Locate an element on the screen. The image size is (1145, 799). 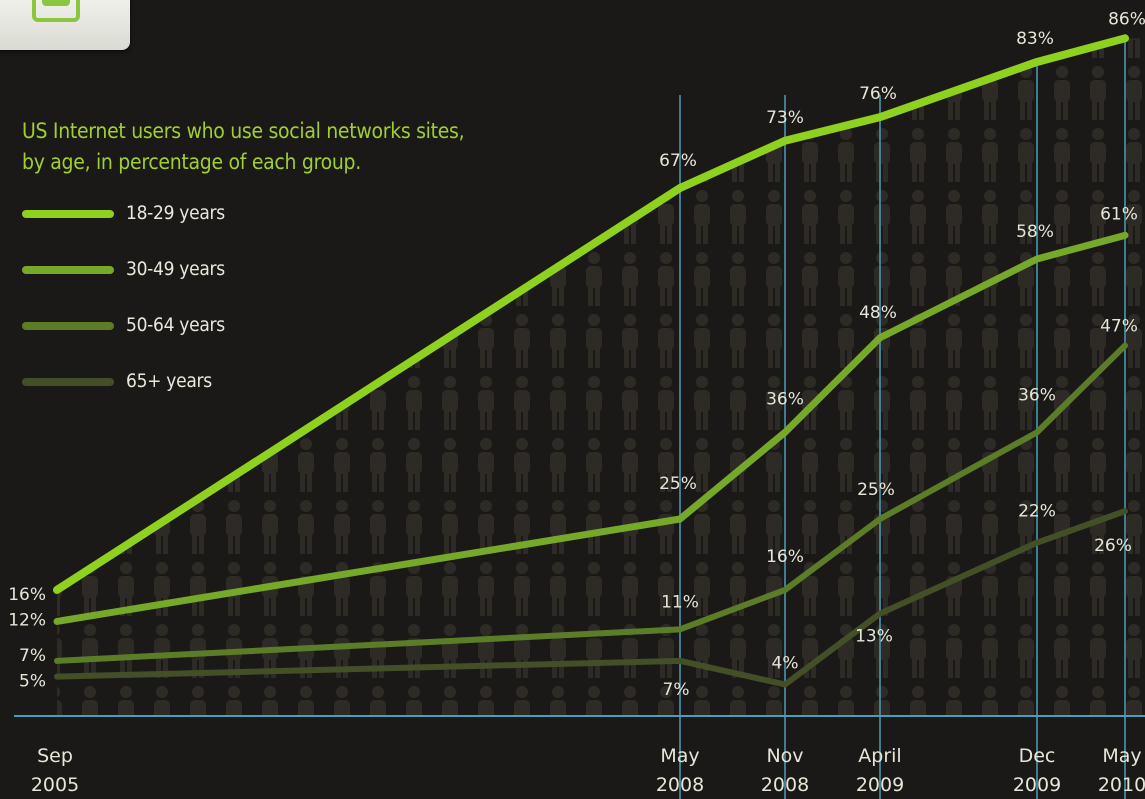
data-label-s1-p1: 16% is located at coordinates (27, 595).